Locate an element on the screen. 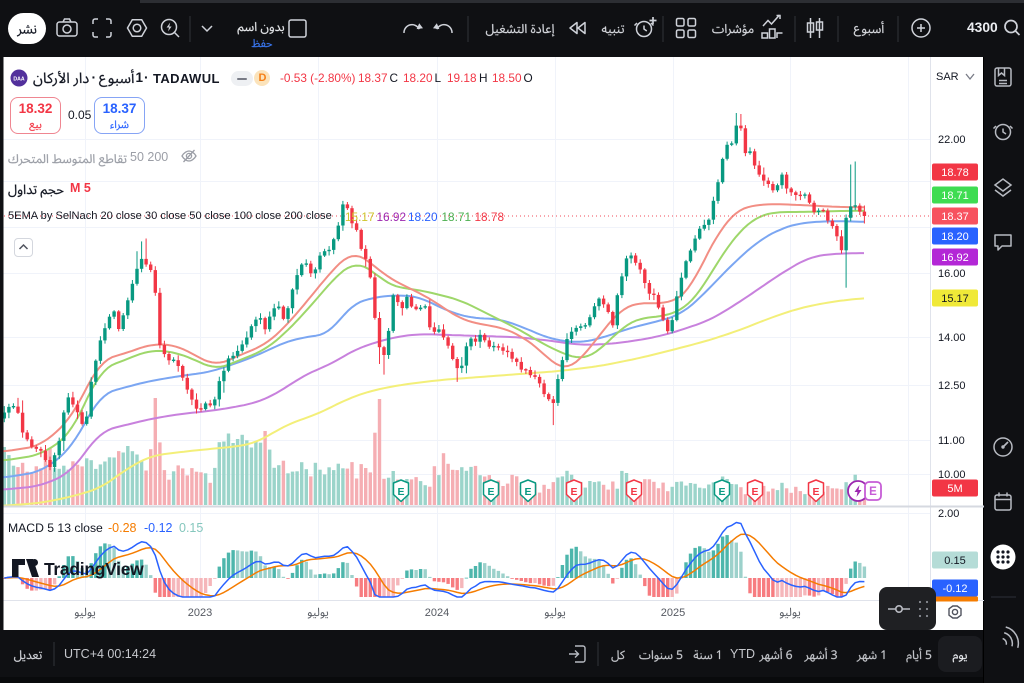 Image resolution: width=1024 pixels, height=683 pixels. svg-text: 2023 is located at coordinates (200, 613).